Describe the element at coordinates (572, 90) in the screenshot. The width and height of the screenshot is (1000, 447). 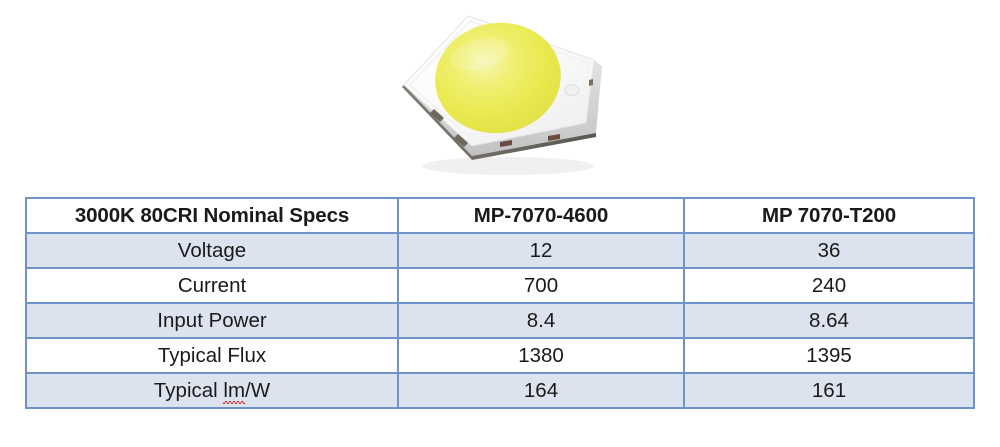
I see `led-fiducial-dot` at that location.